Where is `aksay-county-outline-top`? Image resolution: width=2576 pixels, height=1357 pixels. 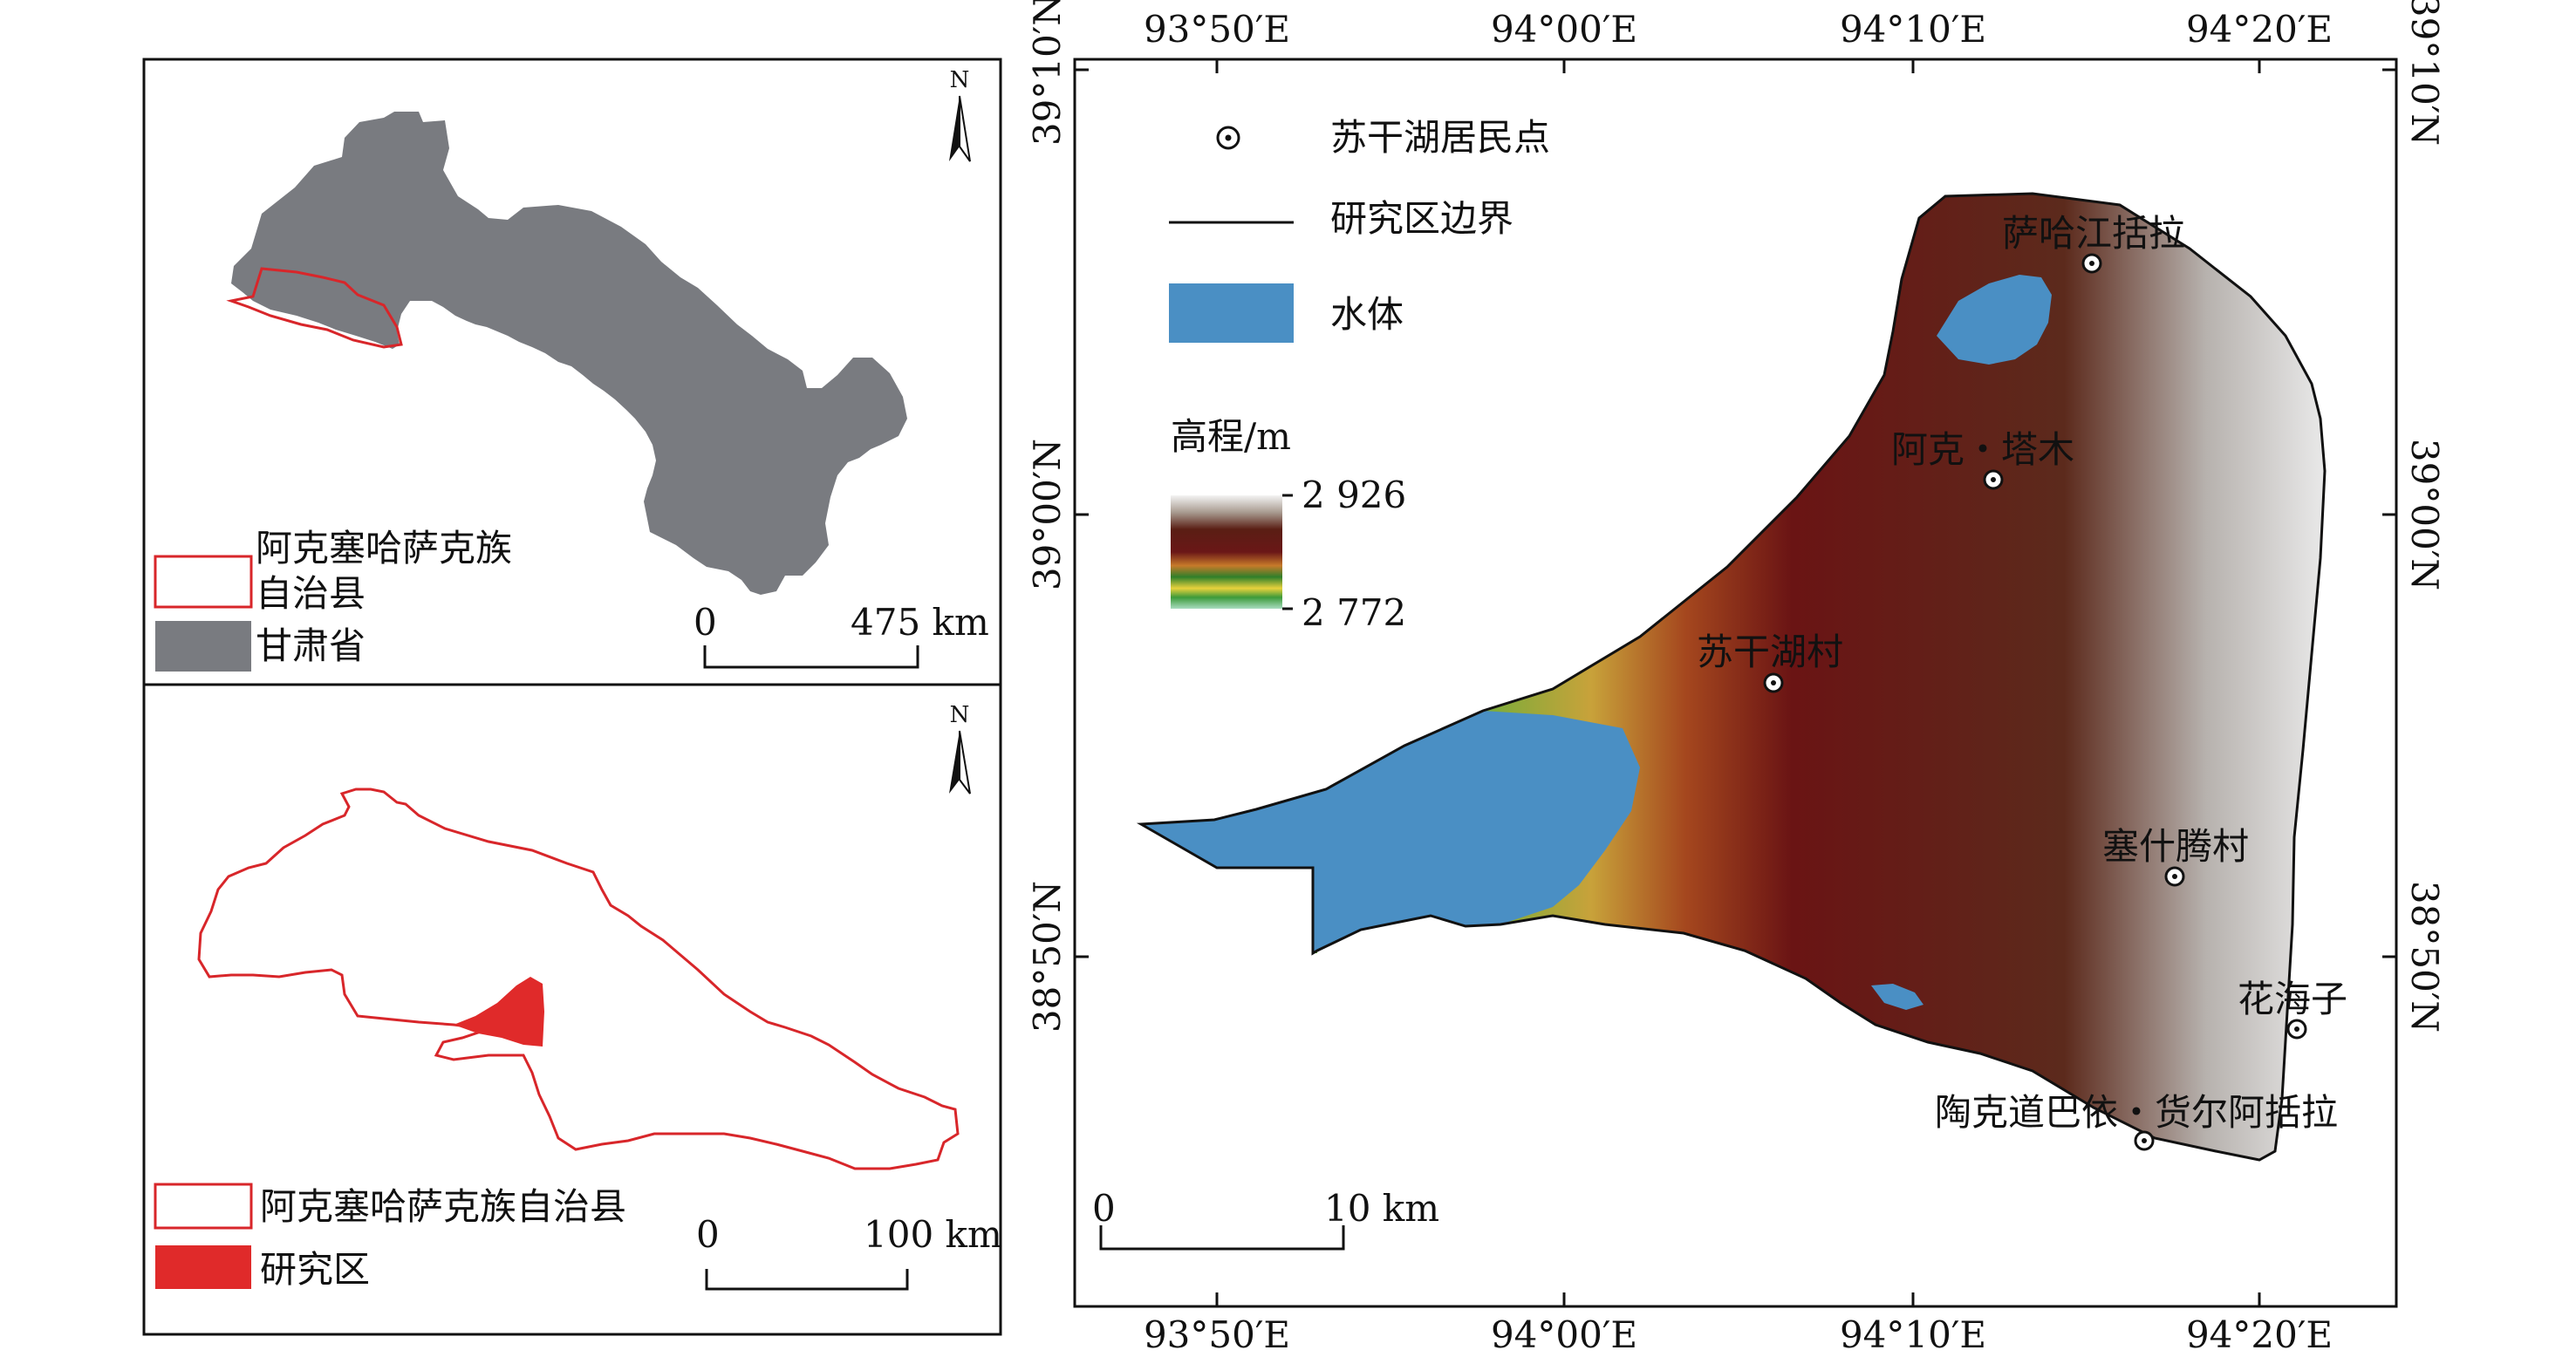 aksay-county-outline-top is located at coordinates (314, 308).